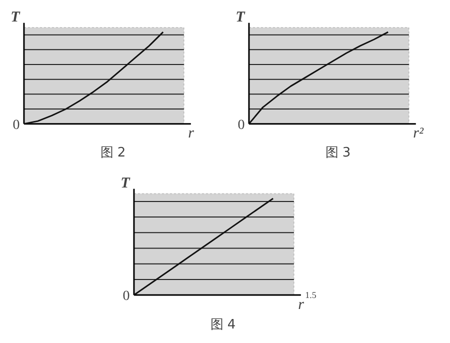  What do you see at coordinates (418, 134) in the screenshot?
I see `x-axis-title: r²` at bounding box center [418, 134].